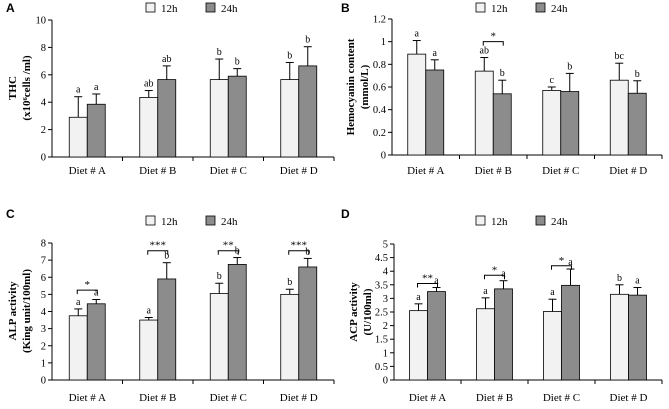 The width and height of the screenshot is (669, 409). Describe the element at coordinates (20, 311) in the screenshot. I see `y-axis-label: ALP activity (King unit/100ml)` at that location.